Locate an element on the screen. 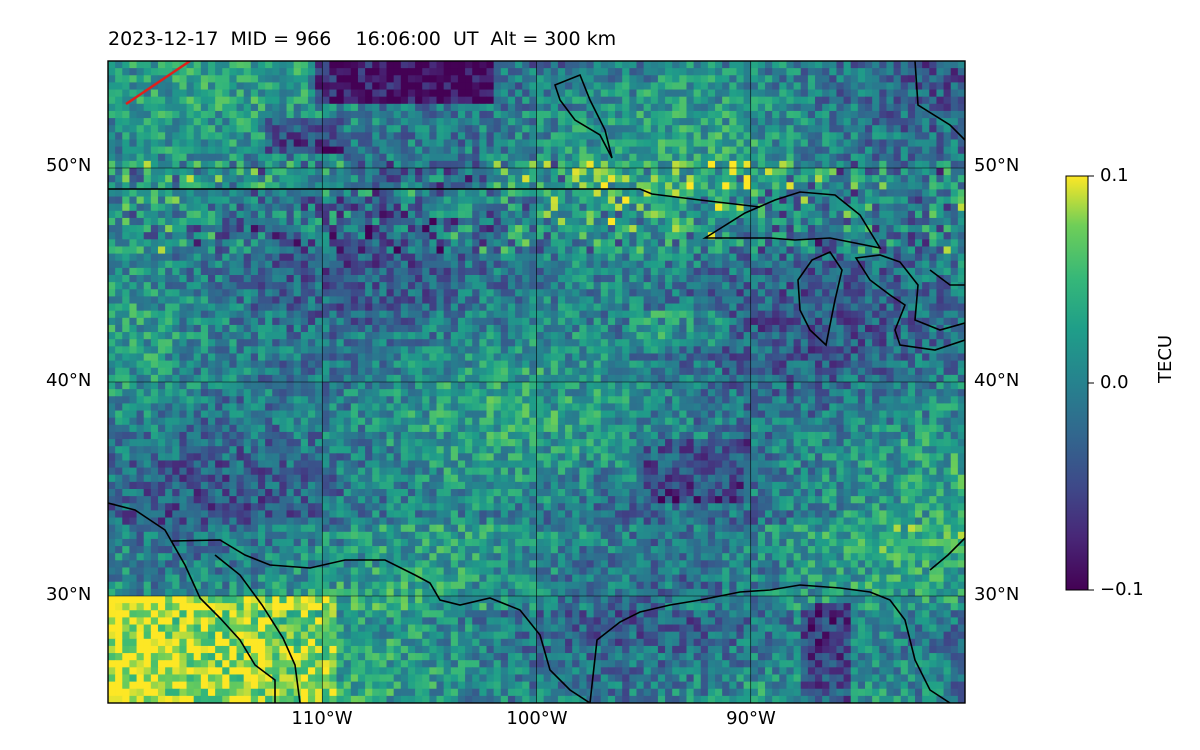  gulf-coast is located at coordinates (770, 643).